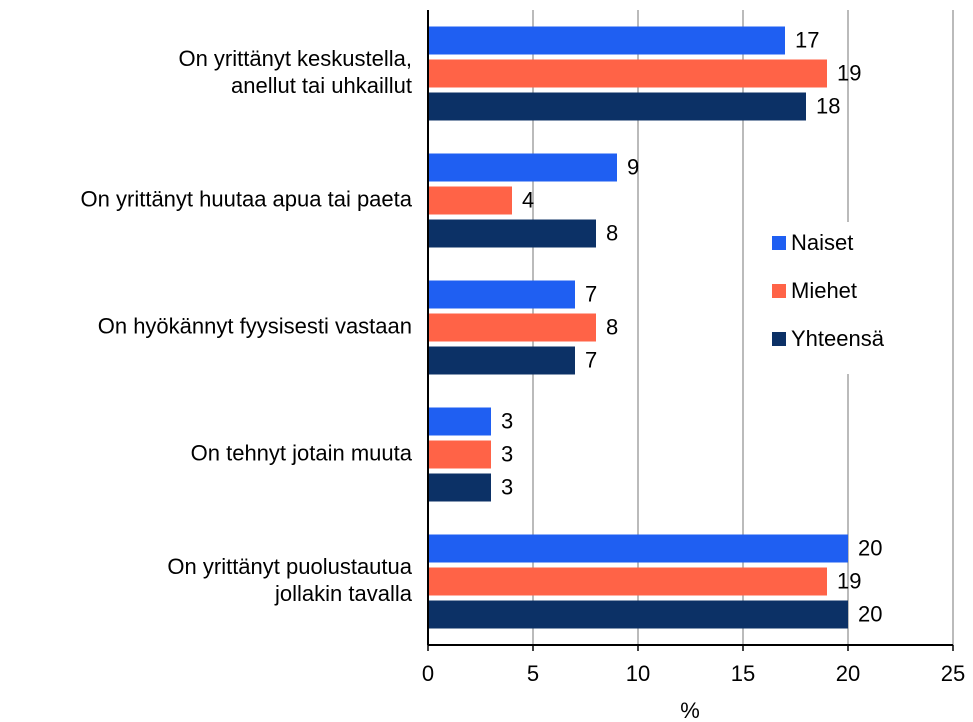  Describe the element at coordinates (528, 199) in the screenshot. I see `data-label: 4` at that location.